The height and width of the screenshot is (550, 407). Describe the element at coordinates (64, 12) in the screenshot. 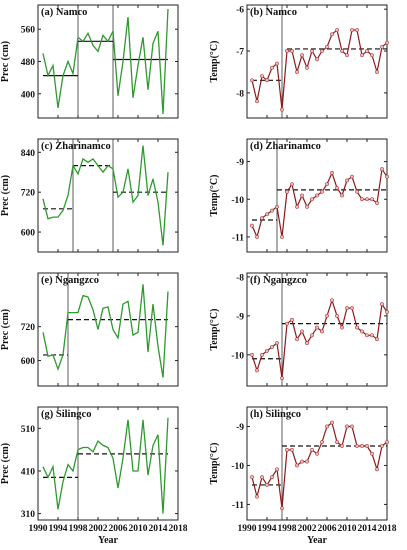

I see `panel-title: (a) Namco` at that location.